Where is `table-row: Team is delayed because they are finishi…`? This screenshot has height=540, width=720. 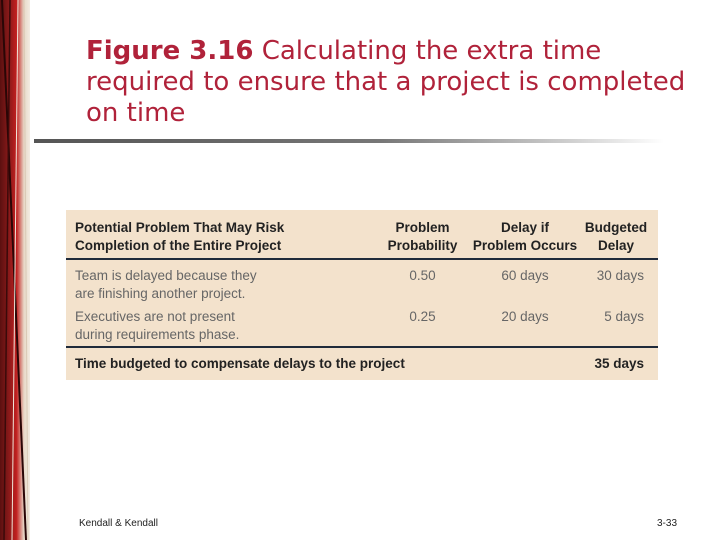
table-row: Team is delayed because they are finishi… is located at coordinates (225, 285).